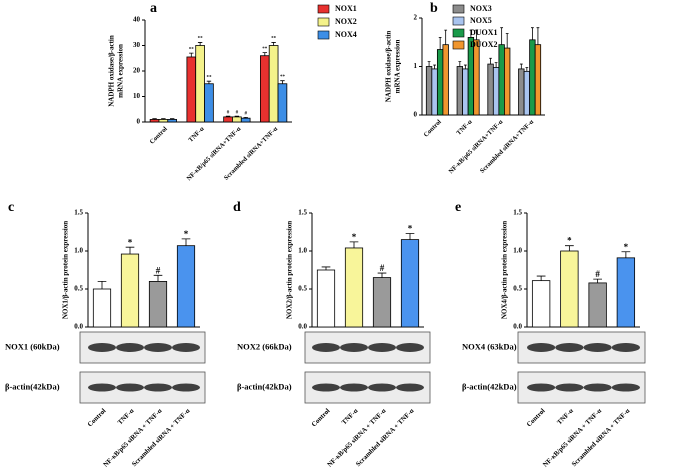 Image resolution: width=685 pixels, height=470 pixels. What do you see at coordinates (398, 67) in the screenshot?
I see `y-axis-label: mRNA expression` at bounding box center [398, 67].